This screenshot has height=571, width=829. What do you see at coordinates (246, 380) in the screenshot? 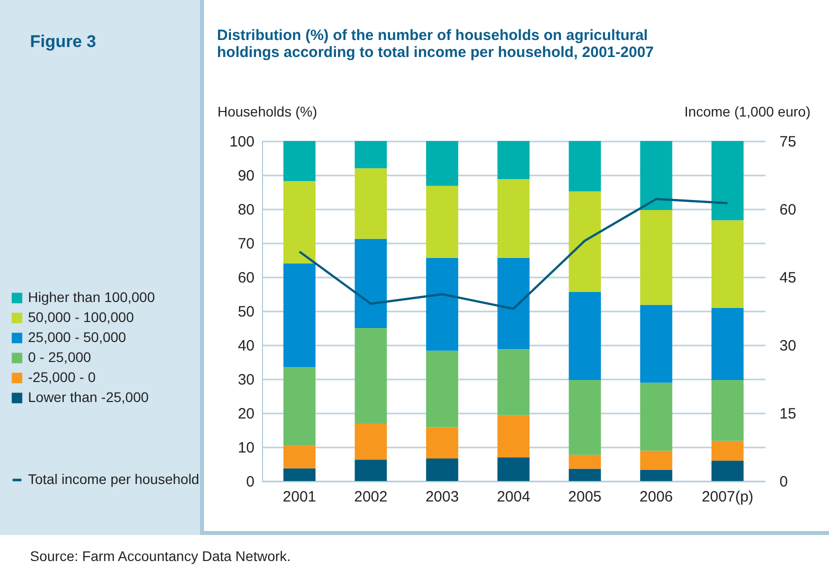
I see `y-tick-label: 30` at bounding box center [246, 380].